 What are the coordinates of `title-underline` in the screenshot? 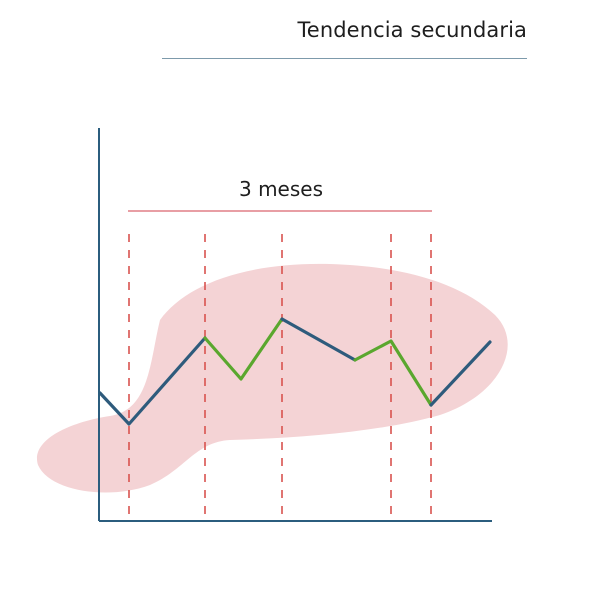 It's located at (344, 58).